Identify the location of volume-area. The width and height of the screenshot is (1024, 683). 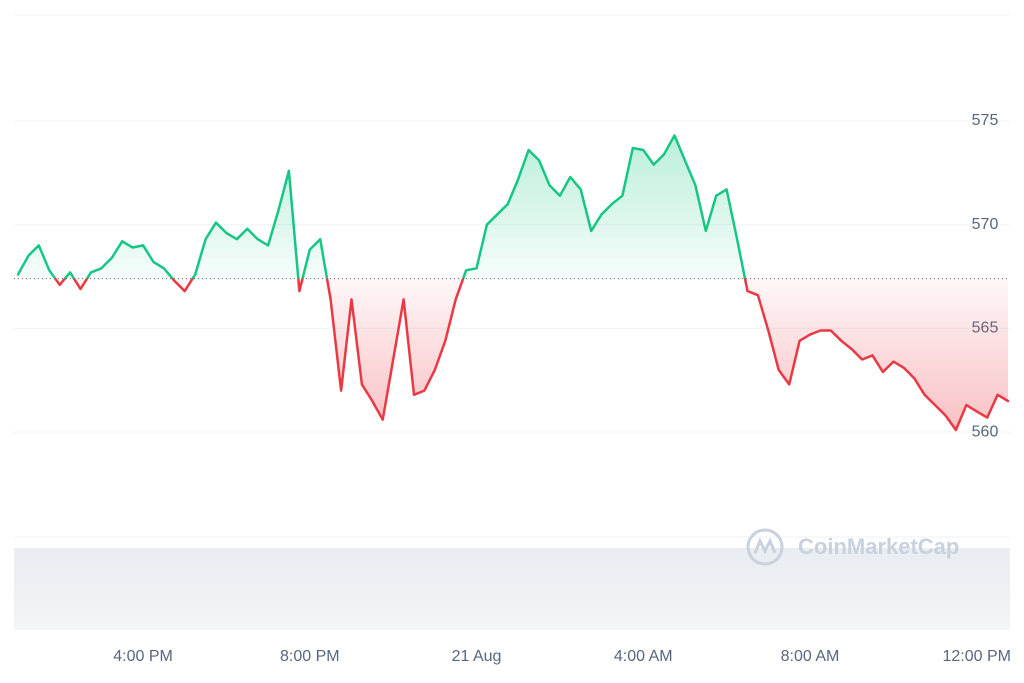
(512, 589).